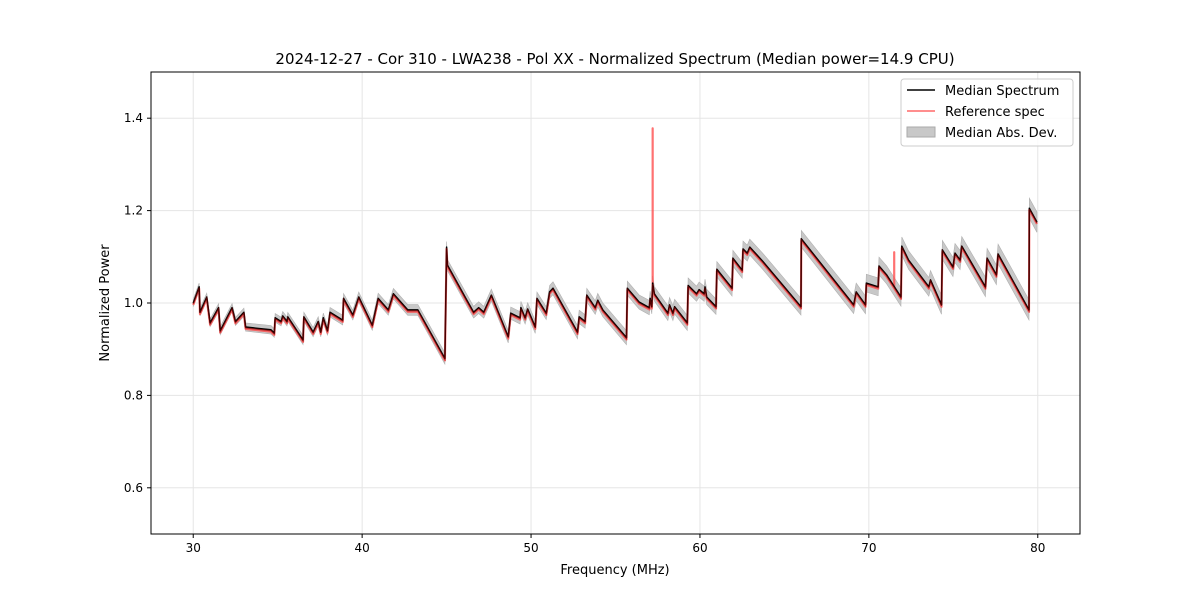 This screenshot has width=1200, height=604. Describe the element at coordinates (868, 548) in the screenshot. I see `x-tick-label: 70` at that location.